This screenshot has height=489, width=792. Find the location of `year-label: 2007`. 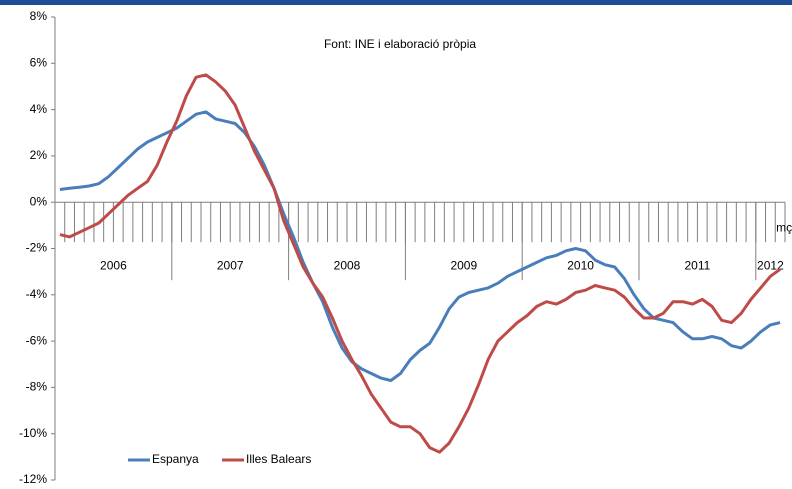

year-label: 2007 is located at coordinates (230, 265).